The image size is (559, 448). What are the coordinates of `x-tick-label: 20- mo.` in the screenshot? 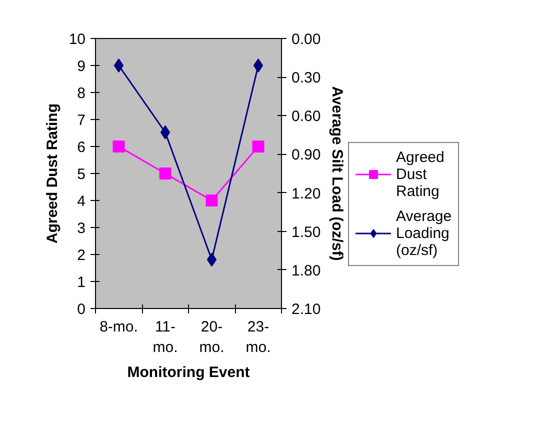 It's located at (211, 337).